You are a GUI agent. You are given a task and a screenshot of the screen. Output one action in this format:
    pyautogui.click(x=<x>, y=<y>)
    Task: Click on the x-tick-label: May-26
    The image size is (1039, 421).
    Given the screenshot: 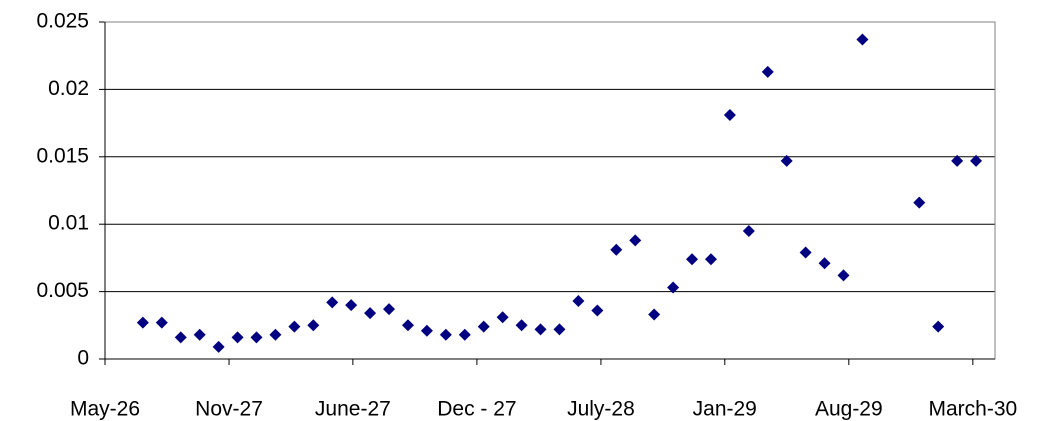 What is the action you would take?
    pyautogui.click(x=105, y=409)
    